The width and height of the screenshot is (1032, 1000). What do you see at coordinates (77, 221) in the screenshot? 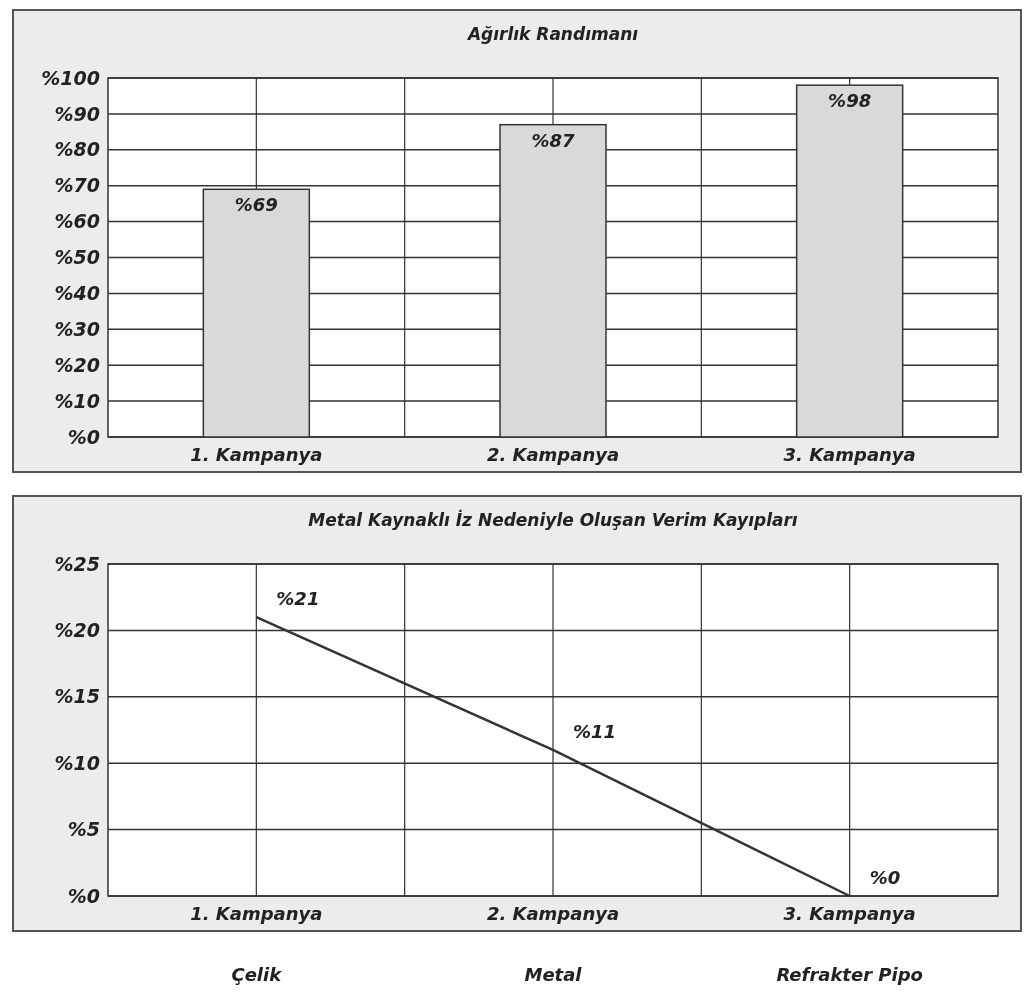
I see `y-tick-label: %60` at bounding box center [77, 221].